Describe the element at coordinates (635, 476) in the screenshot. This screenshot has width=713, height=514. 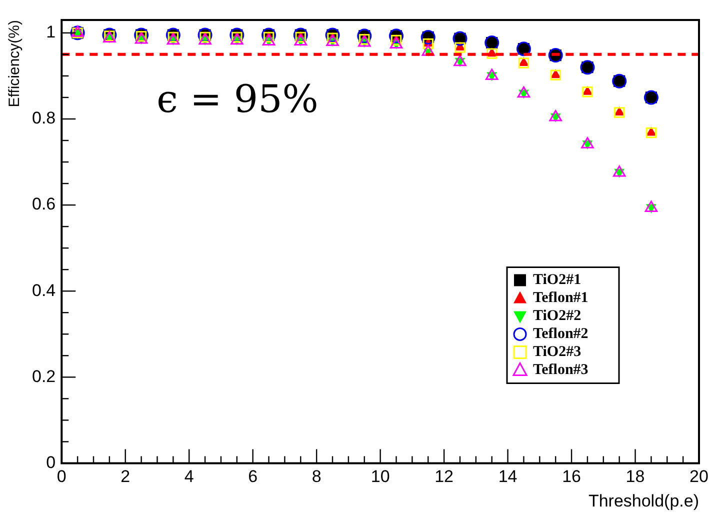
I see `x-tick-label: 18` at that location.